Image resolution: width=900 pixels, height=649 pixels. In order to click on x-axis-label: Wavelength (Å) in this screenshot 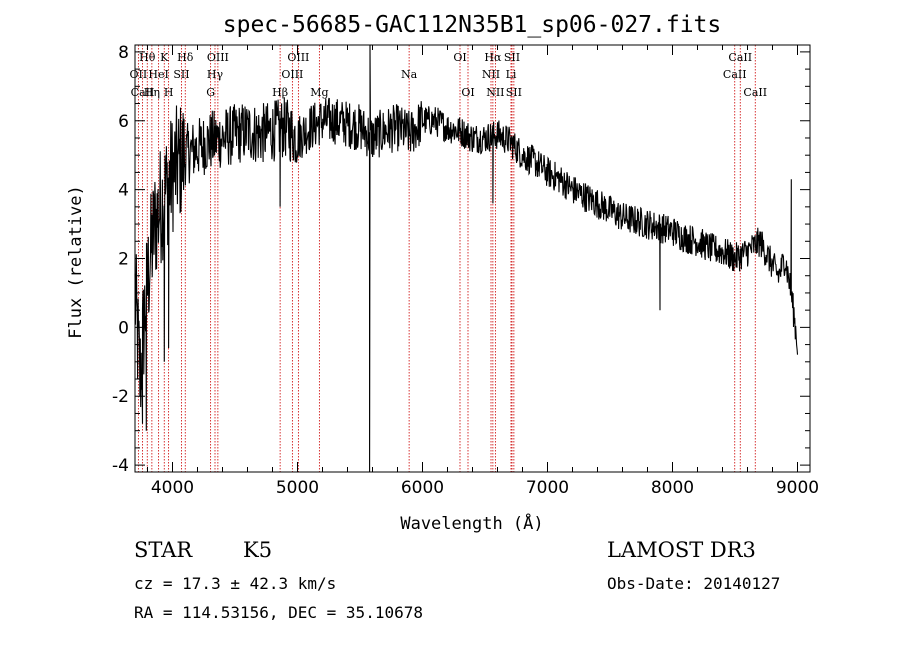, I will do `click(471, 523)`.